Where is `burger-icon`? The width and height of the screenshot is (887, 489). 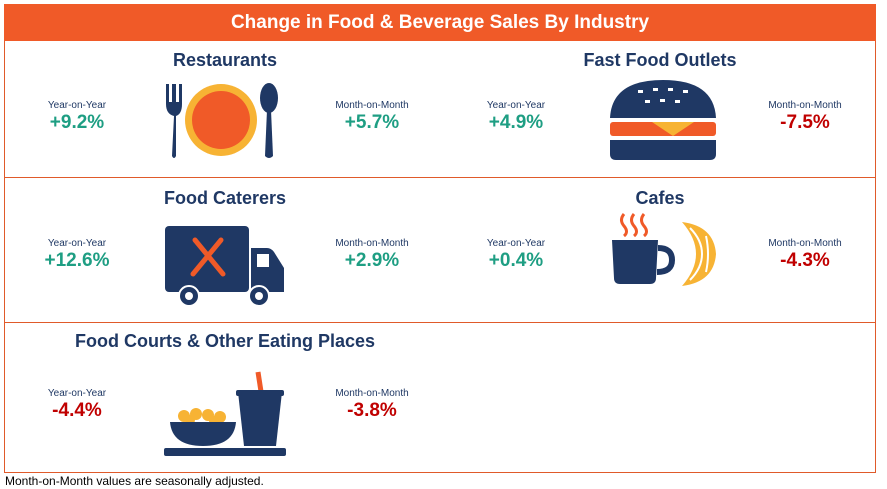
burger-icon is located at coordinates (663, 120).